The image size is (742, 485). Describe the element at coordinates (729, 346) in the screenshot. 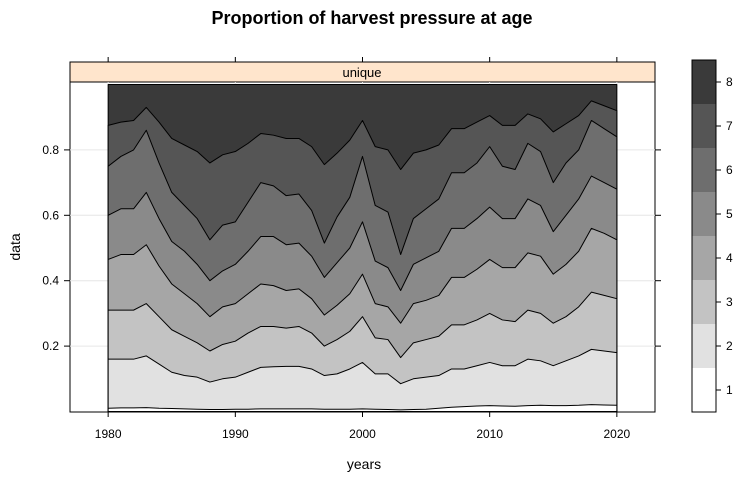

I see `color-key-label: 2` at that location.